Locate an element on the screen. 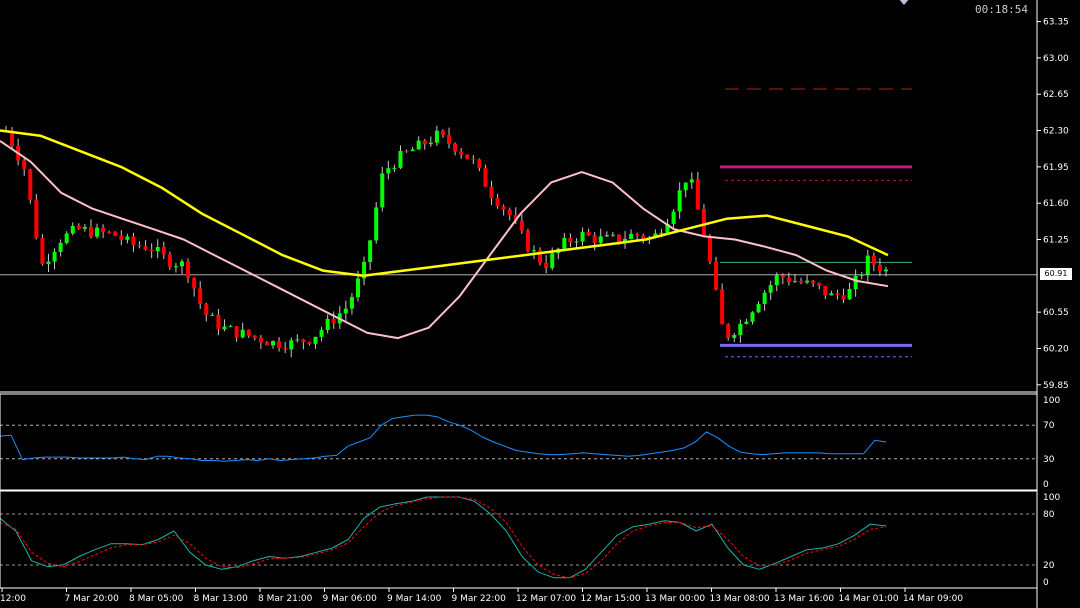 The image size is (1080, 608). rsi-panel is located at coordinates (518, 438).